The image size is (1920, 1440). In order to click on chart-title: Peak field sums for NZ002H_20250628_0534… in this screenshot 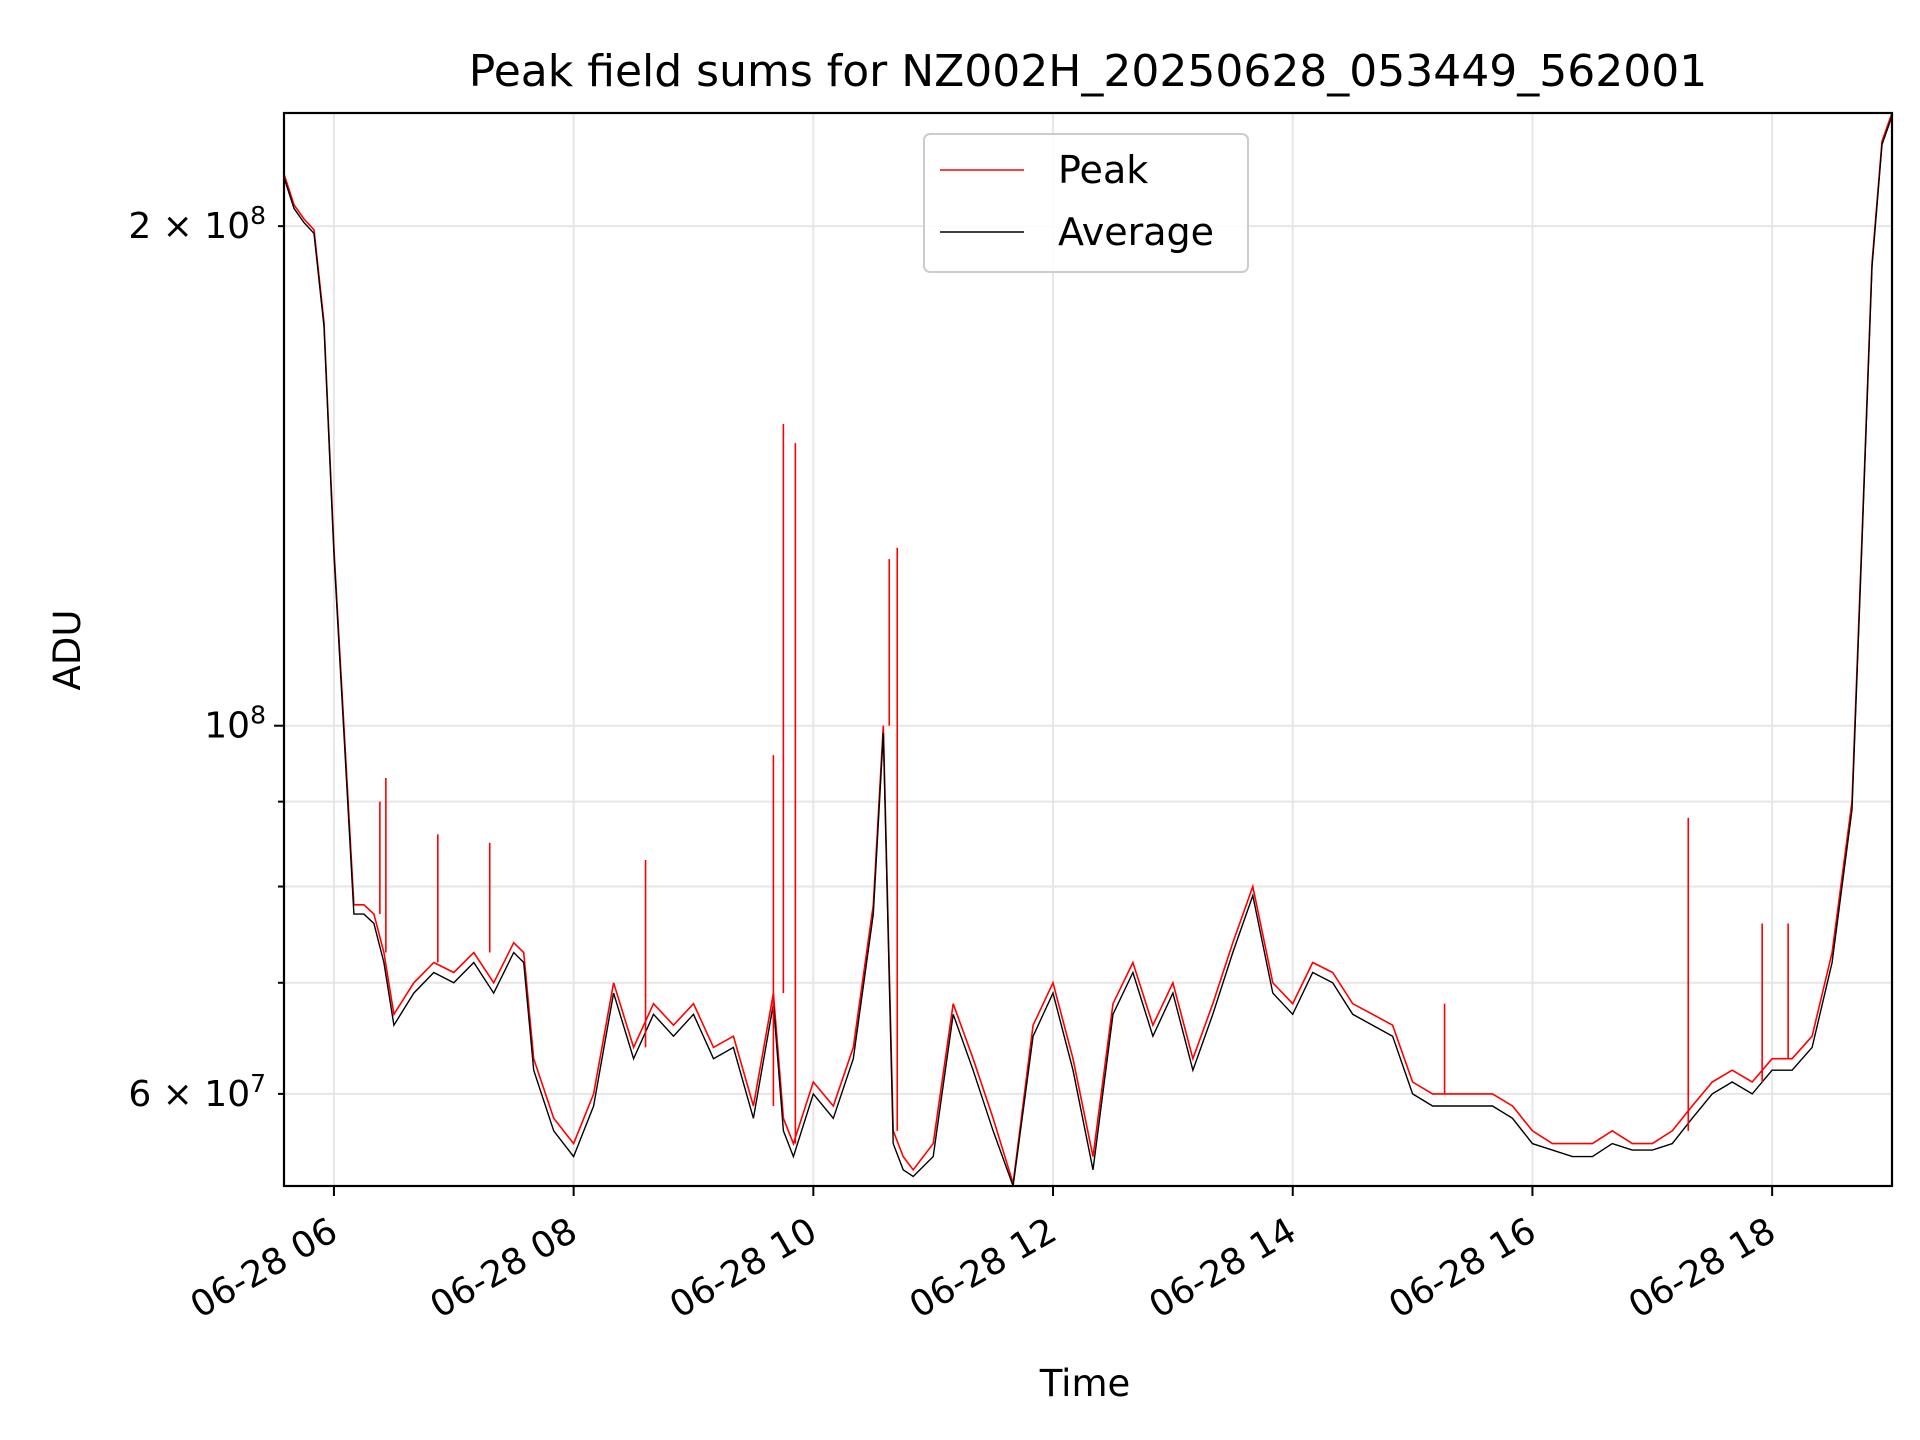, I will do `click(1088, 71)`.